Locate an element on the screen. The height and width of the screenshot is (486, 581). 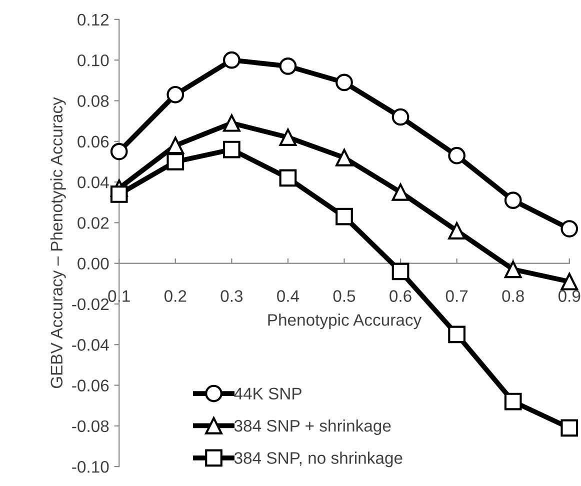
y-tick-label: -0.04 is located at coordinates (90, 345).